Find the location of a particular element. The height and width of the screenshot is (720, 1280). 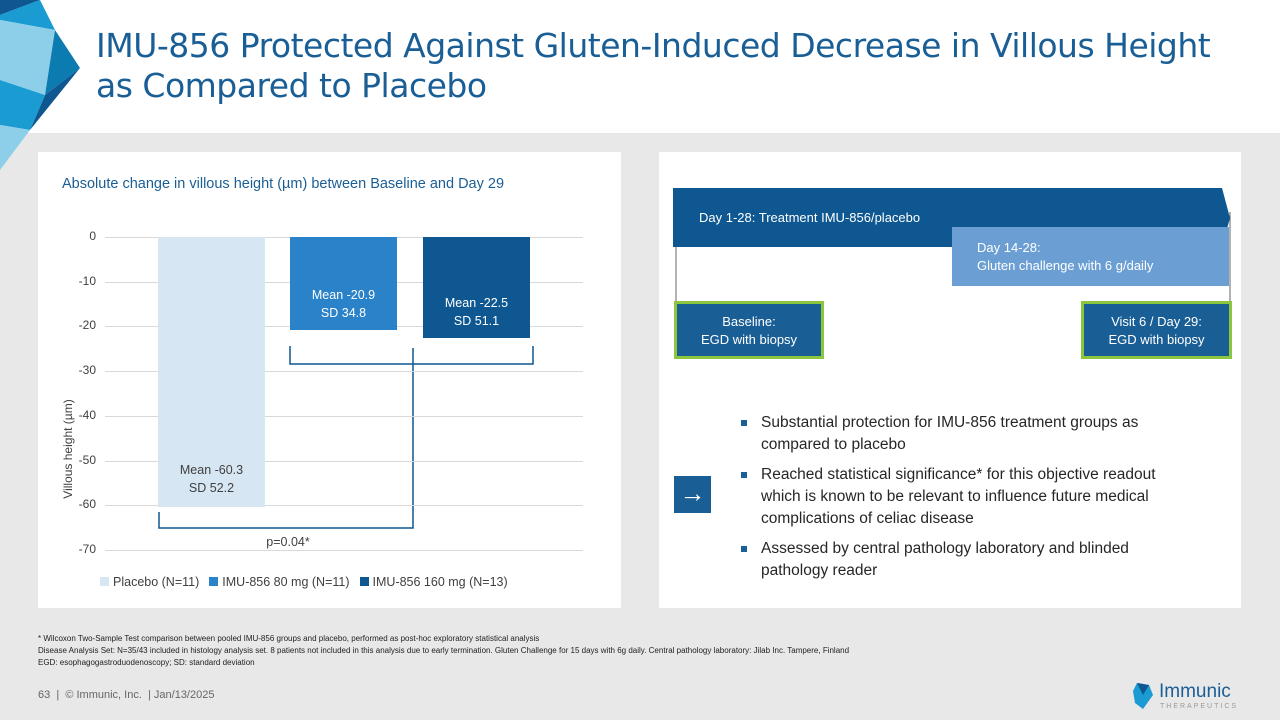

visit-box: Visit 6 / Day 29: EGD with biopsy is located at coordinates (1156, 330).